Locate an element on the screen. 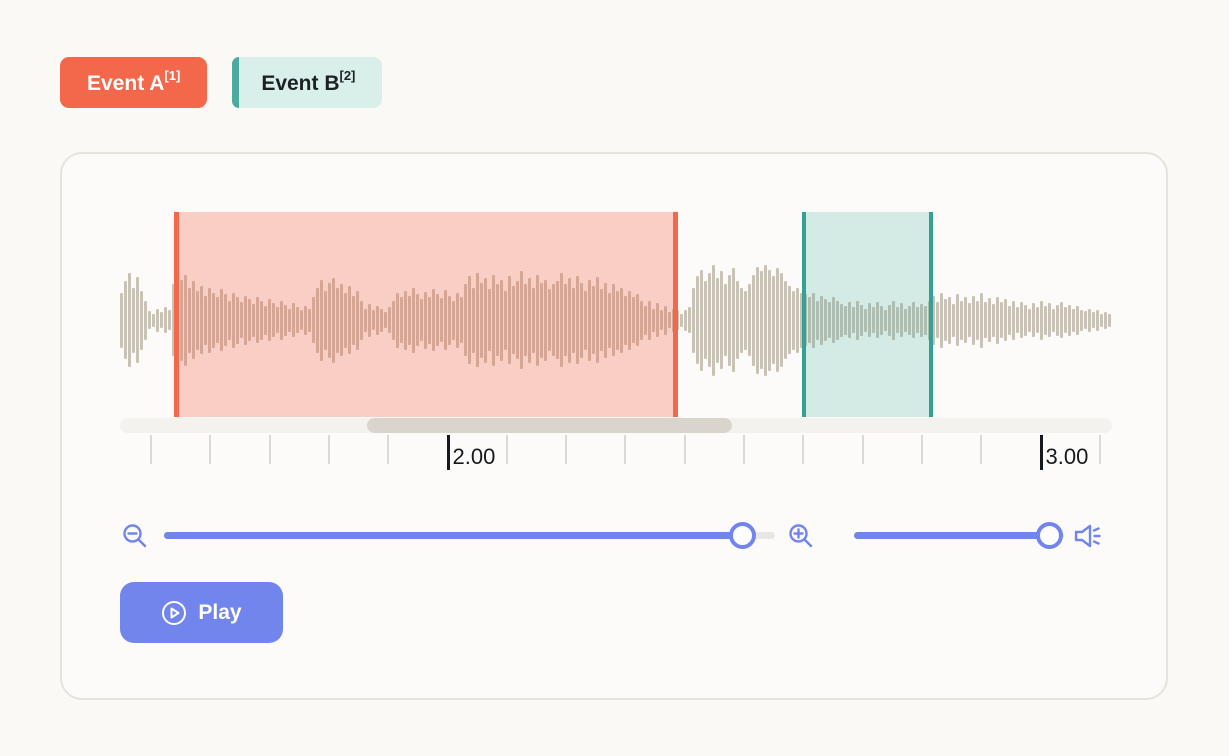 This screenshot has height=756, width=1229. volume-mute-button is located at coordinates (1088, 536).